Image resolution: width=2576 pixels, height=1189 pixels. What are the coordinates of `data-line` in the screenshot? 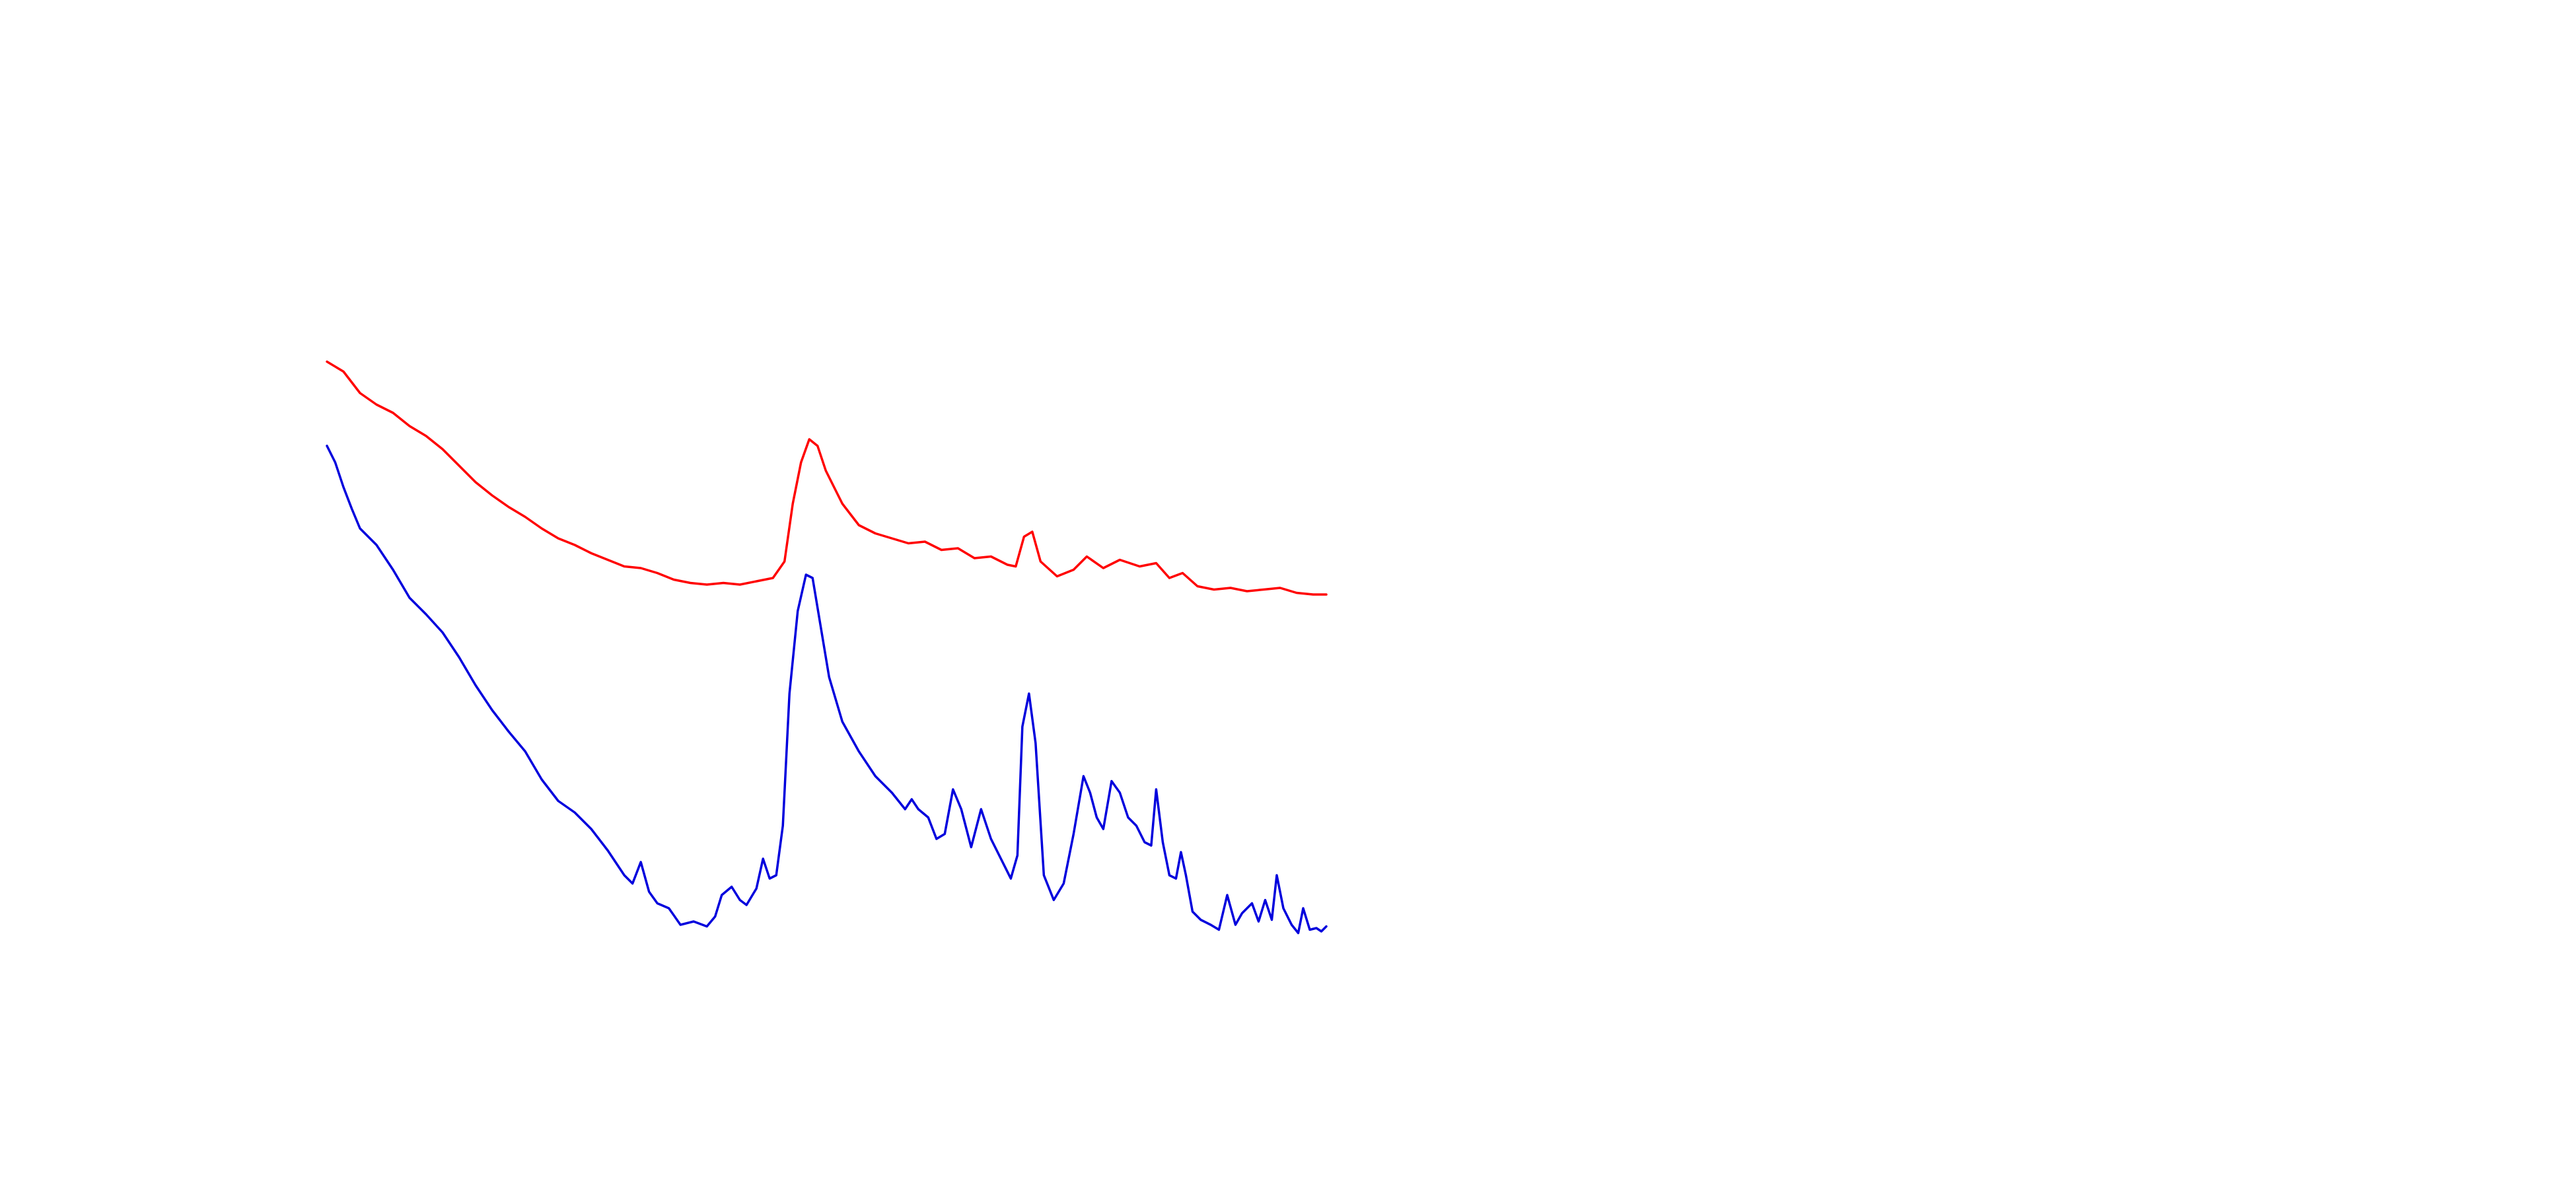 It's located at (827, 478).